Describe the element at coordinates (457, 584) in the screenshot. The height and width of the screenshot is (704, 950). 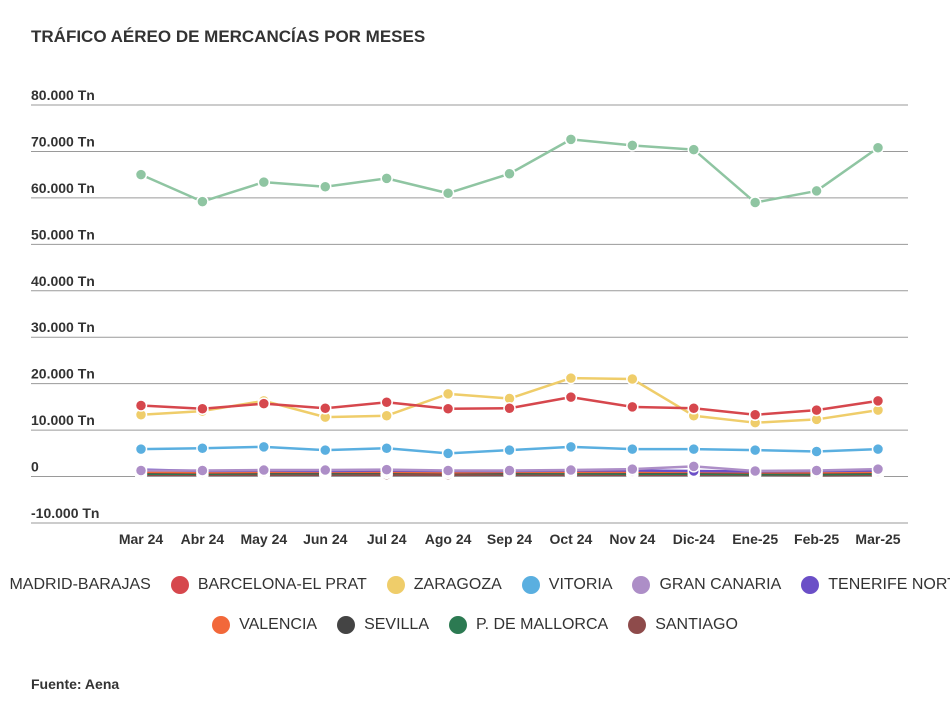
I see `legend-label: ZARAGOZA` at that location.